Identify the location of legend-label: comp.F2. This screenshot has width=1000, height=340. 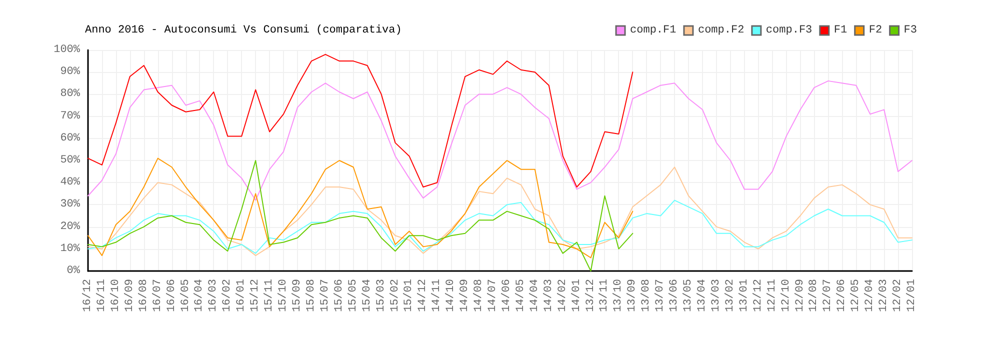
(721, 30).